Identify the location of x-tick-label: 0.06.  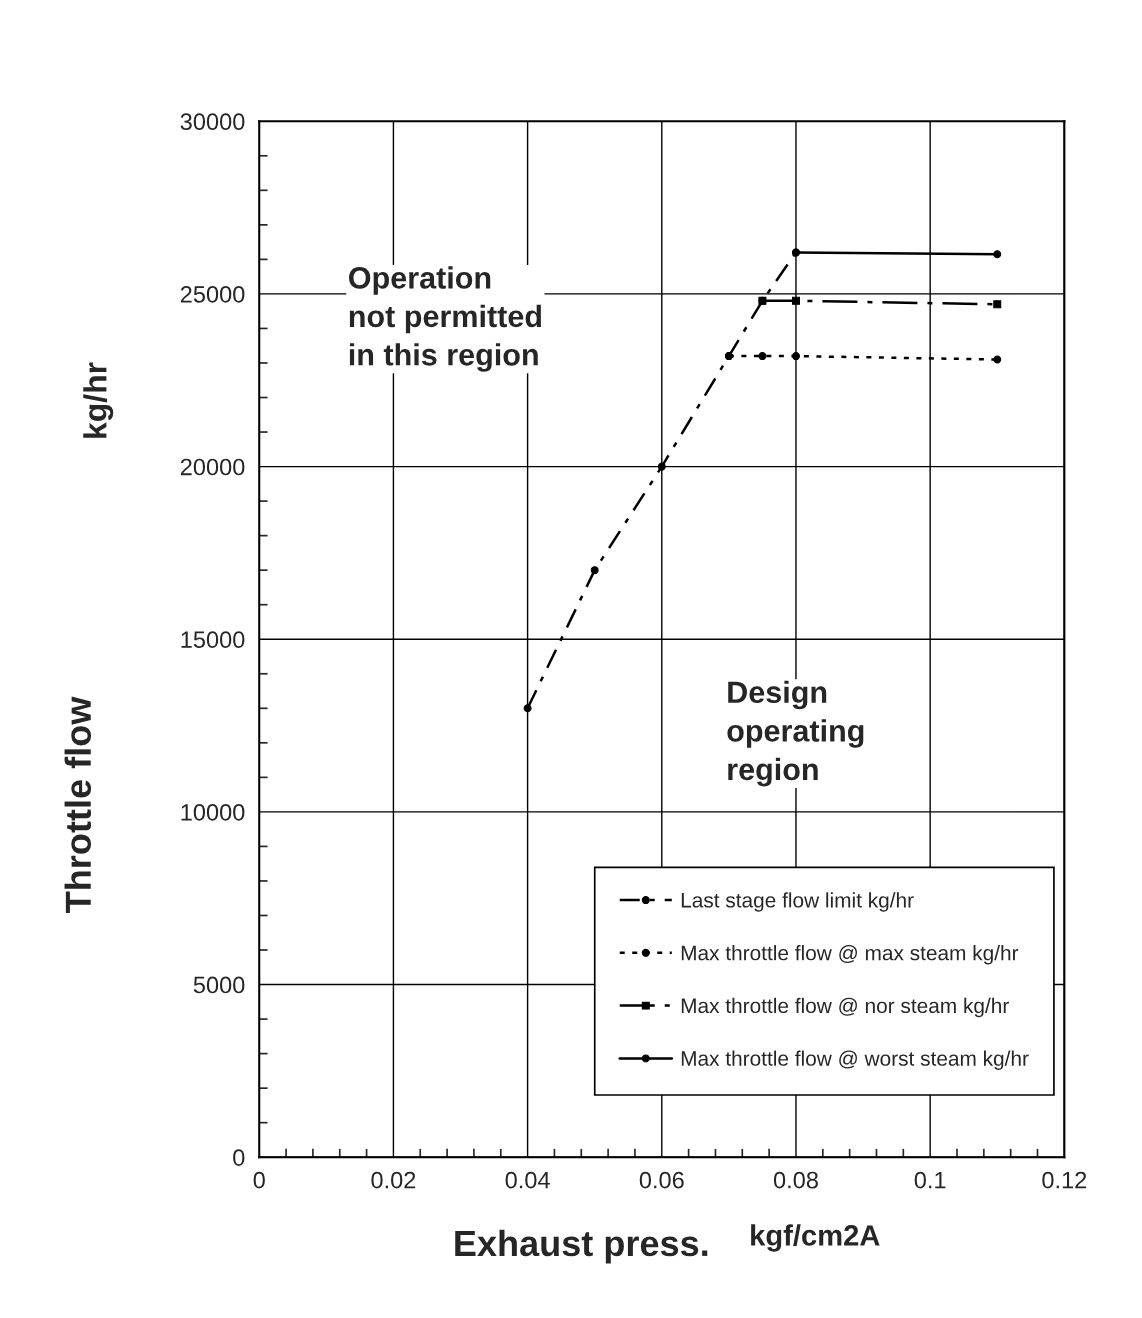
(661, 1180).